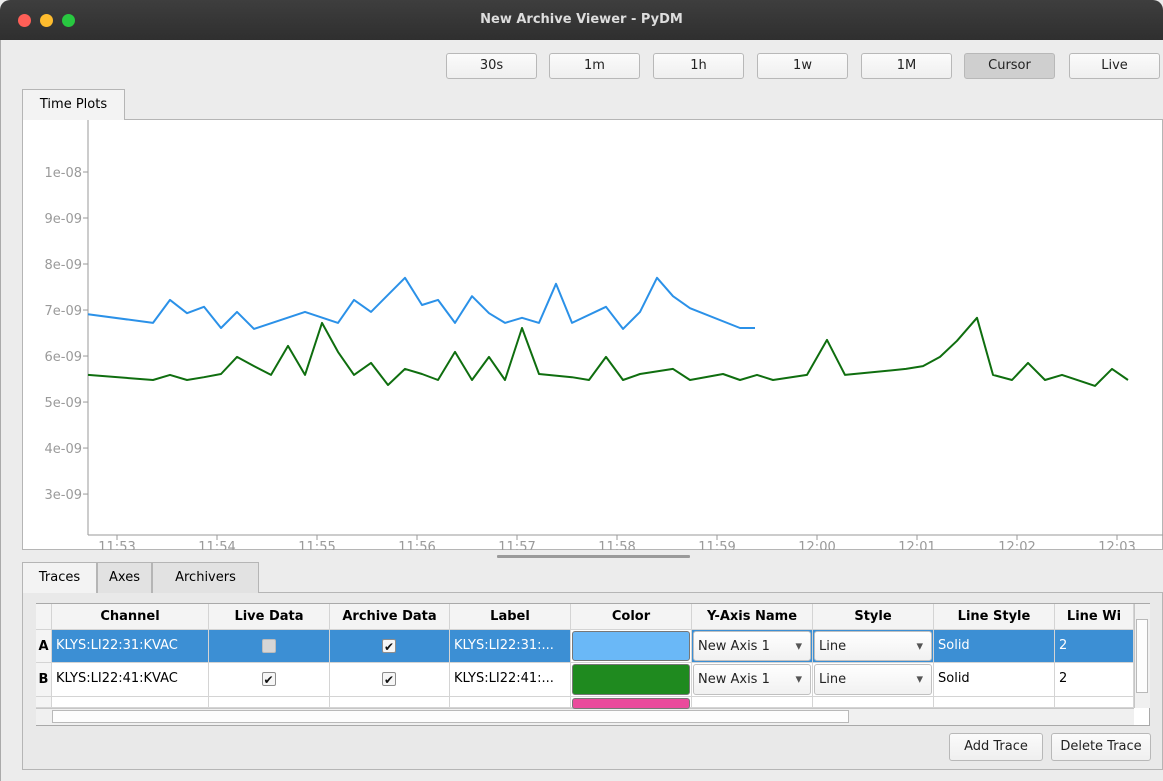 The height and width of the screenshot is (781, 1163). Describe the element at coordinates (44, 617) in the screenshot. I see `corner-header` at that location.